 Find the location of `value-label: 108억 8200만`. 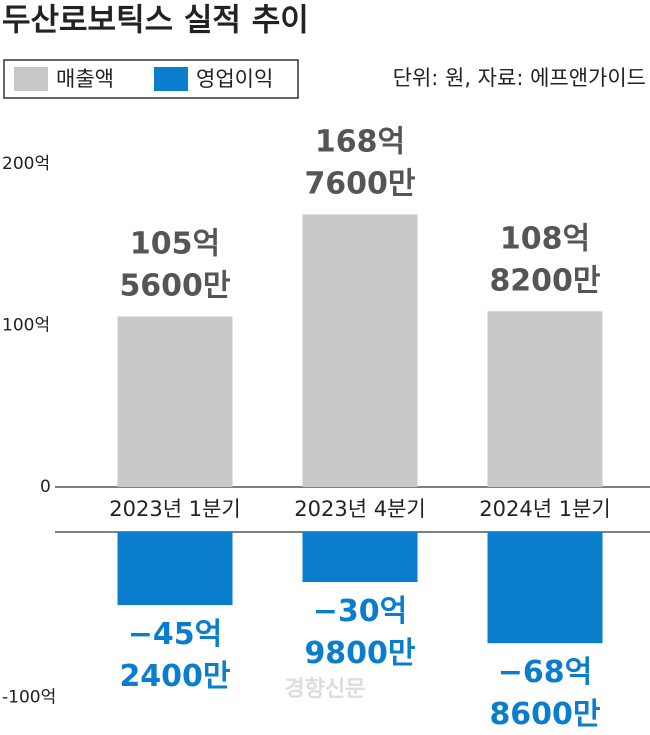

value-label: 108억 8200만 is located at coordinates (544, 259).